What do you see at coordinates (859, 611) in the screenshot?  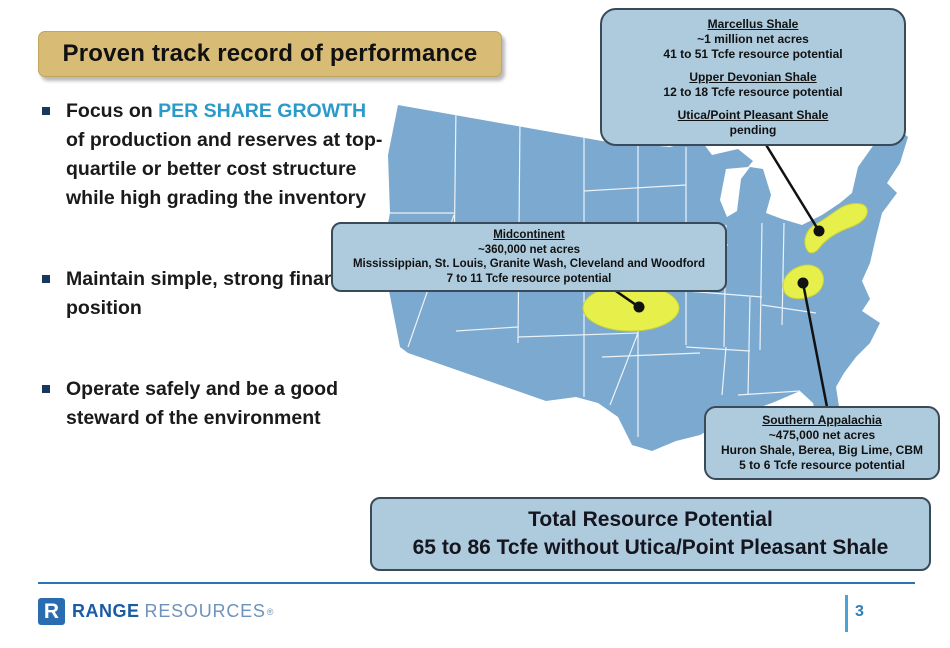 I see `page-number: 3` at bounding box center [859, 611].